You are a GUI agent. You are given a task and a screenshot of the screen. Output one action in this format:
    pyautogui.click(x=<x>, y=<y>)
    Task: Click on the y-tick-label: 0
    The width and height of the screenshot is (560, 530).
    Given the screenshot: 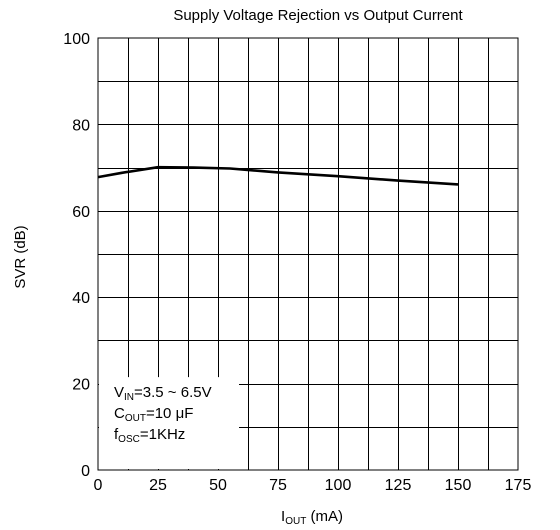 What is the action you would take?
    pyautogui.click(x=85, y=471)
    